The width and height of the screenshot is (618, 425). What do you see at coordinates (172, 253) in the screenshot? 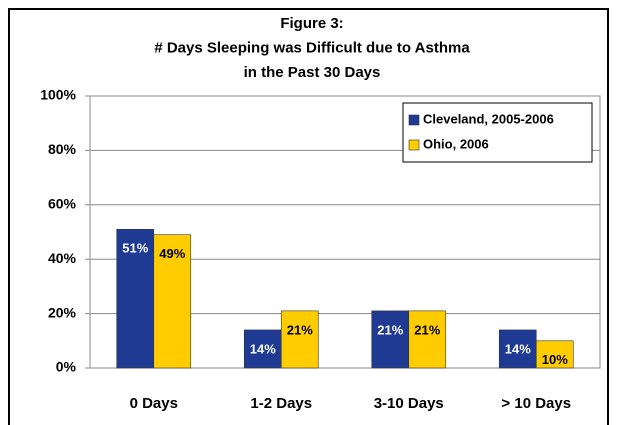
I see `data-label: 49%` at bounding box center [172, 253].